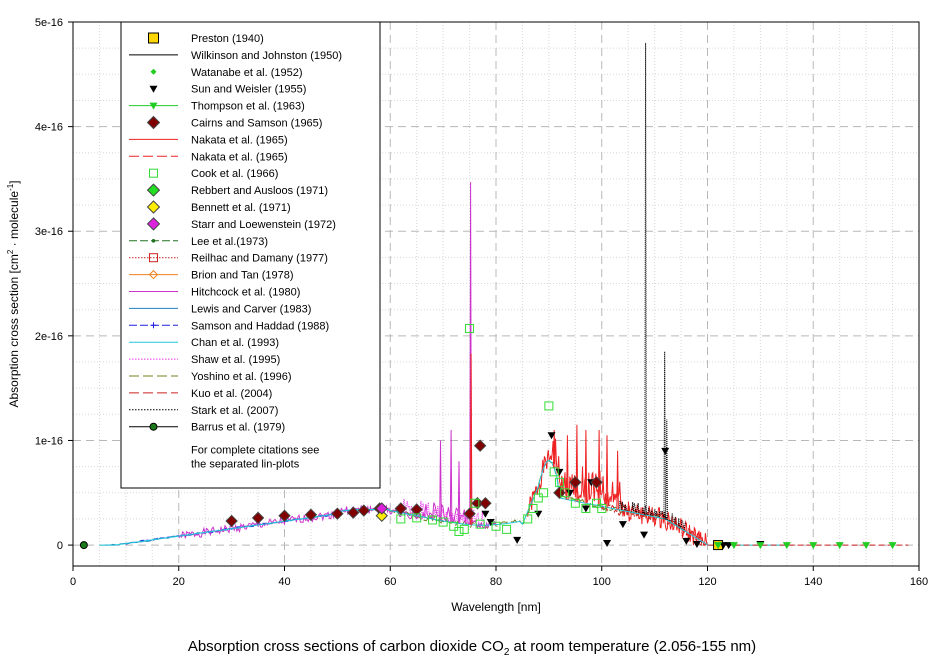  I want to click on legend-item: Kuo et al. (2004), so click(200, 394).